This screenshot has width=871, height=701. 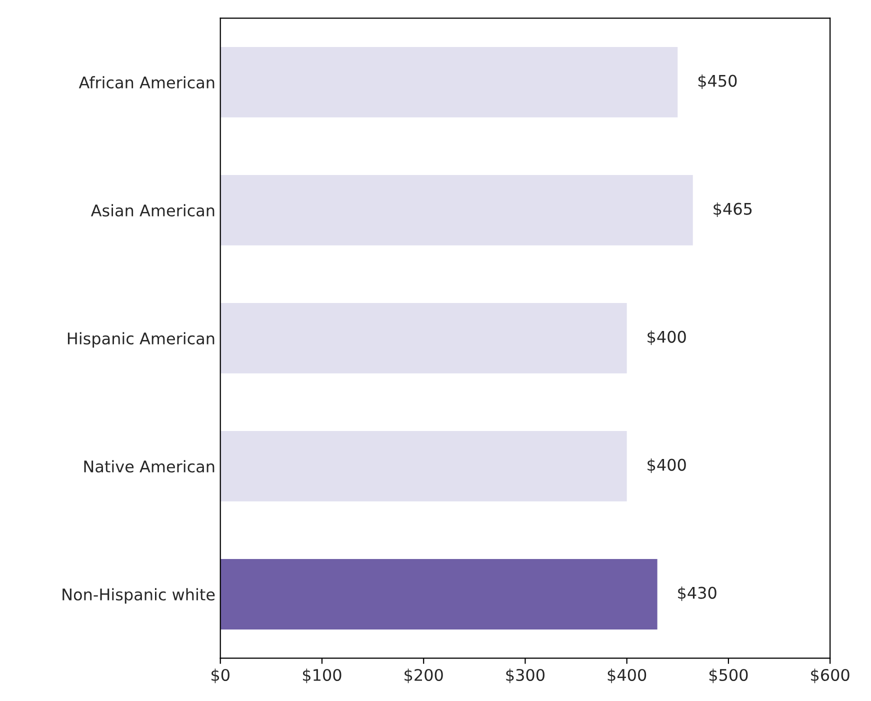 What do you see at coordinates (627, 676) in the screenshot?
I see `x-tick-label: $400` at bounding box center [627, 676].